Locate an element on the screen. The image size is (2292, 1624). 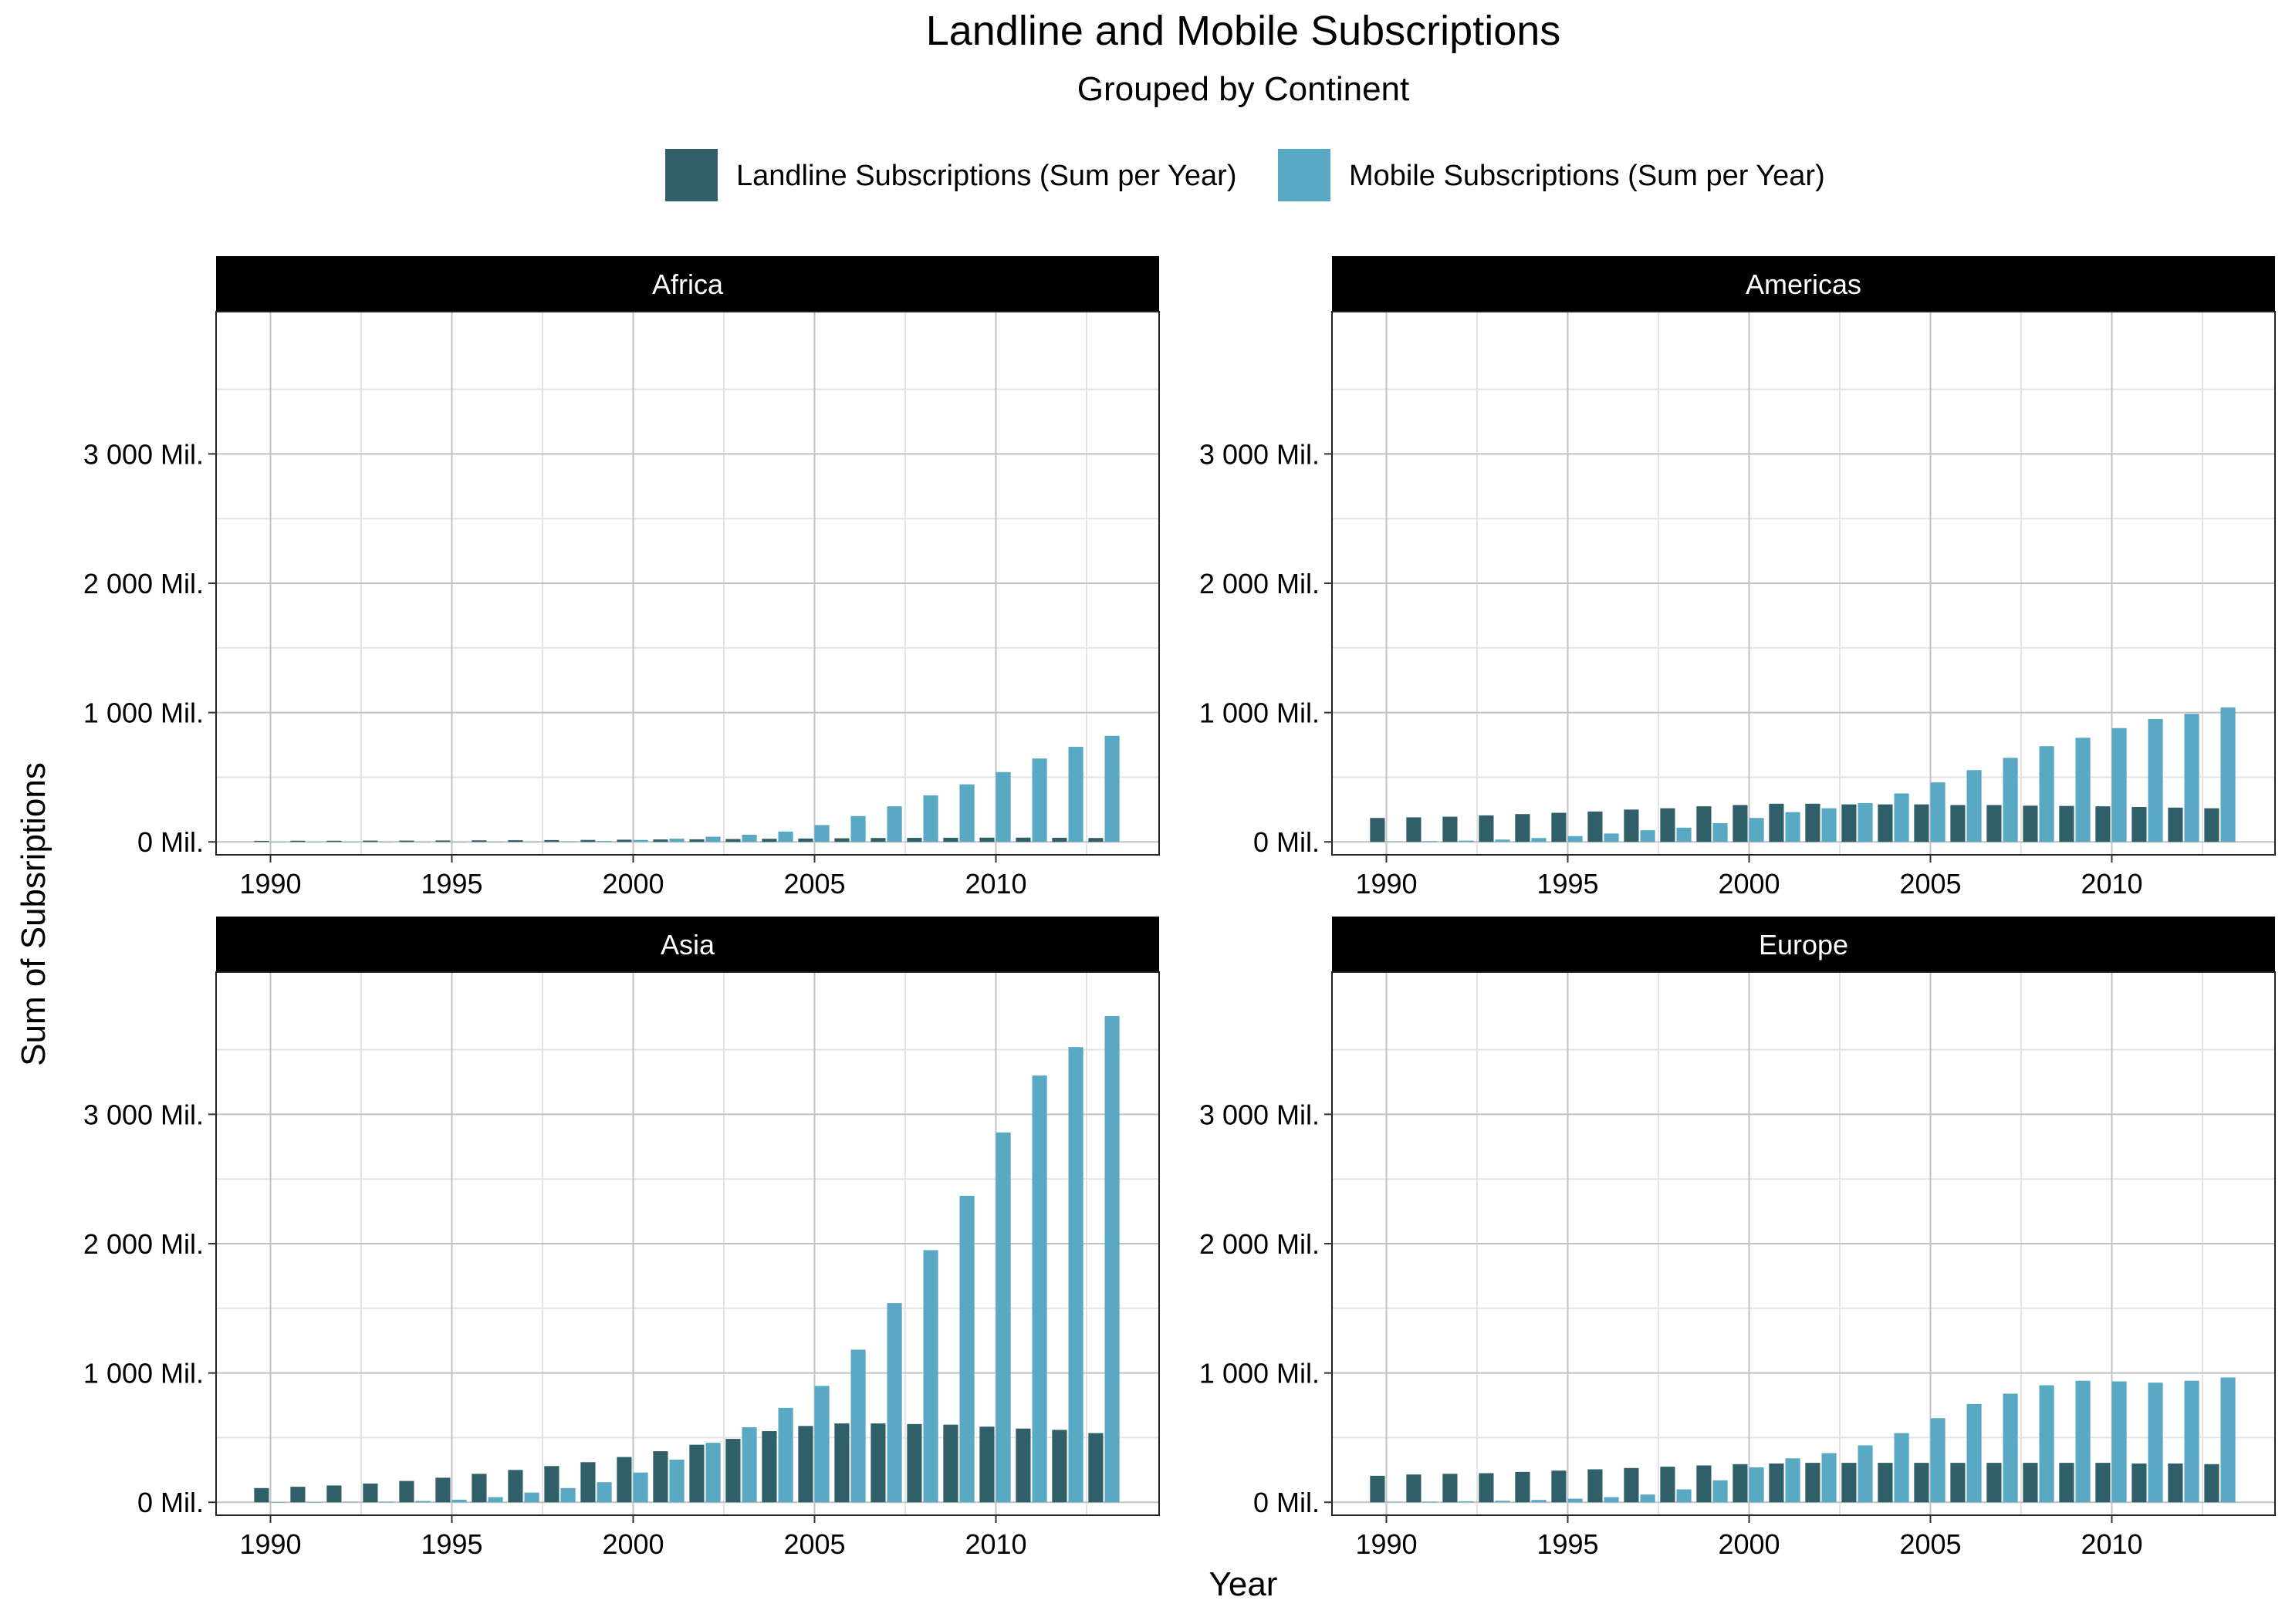
legend-label-mobile: Mobile Subscriptions (Sum per Year) is located at coordinates (1587, 176).